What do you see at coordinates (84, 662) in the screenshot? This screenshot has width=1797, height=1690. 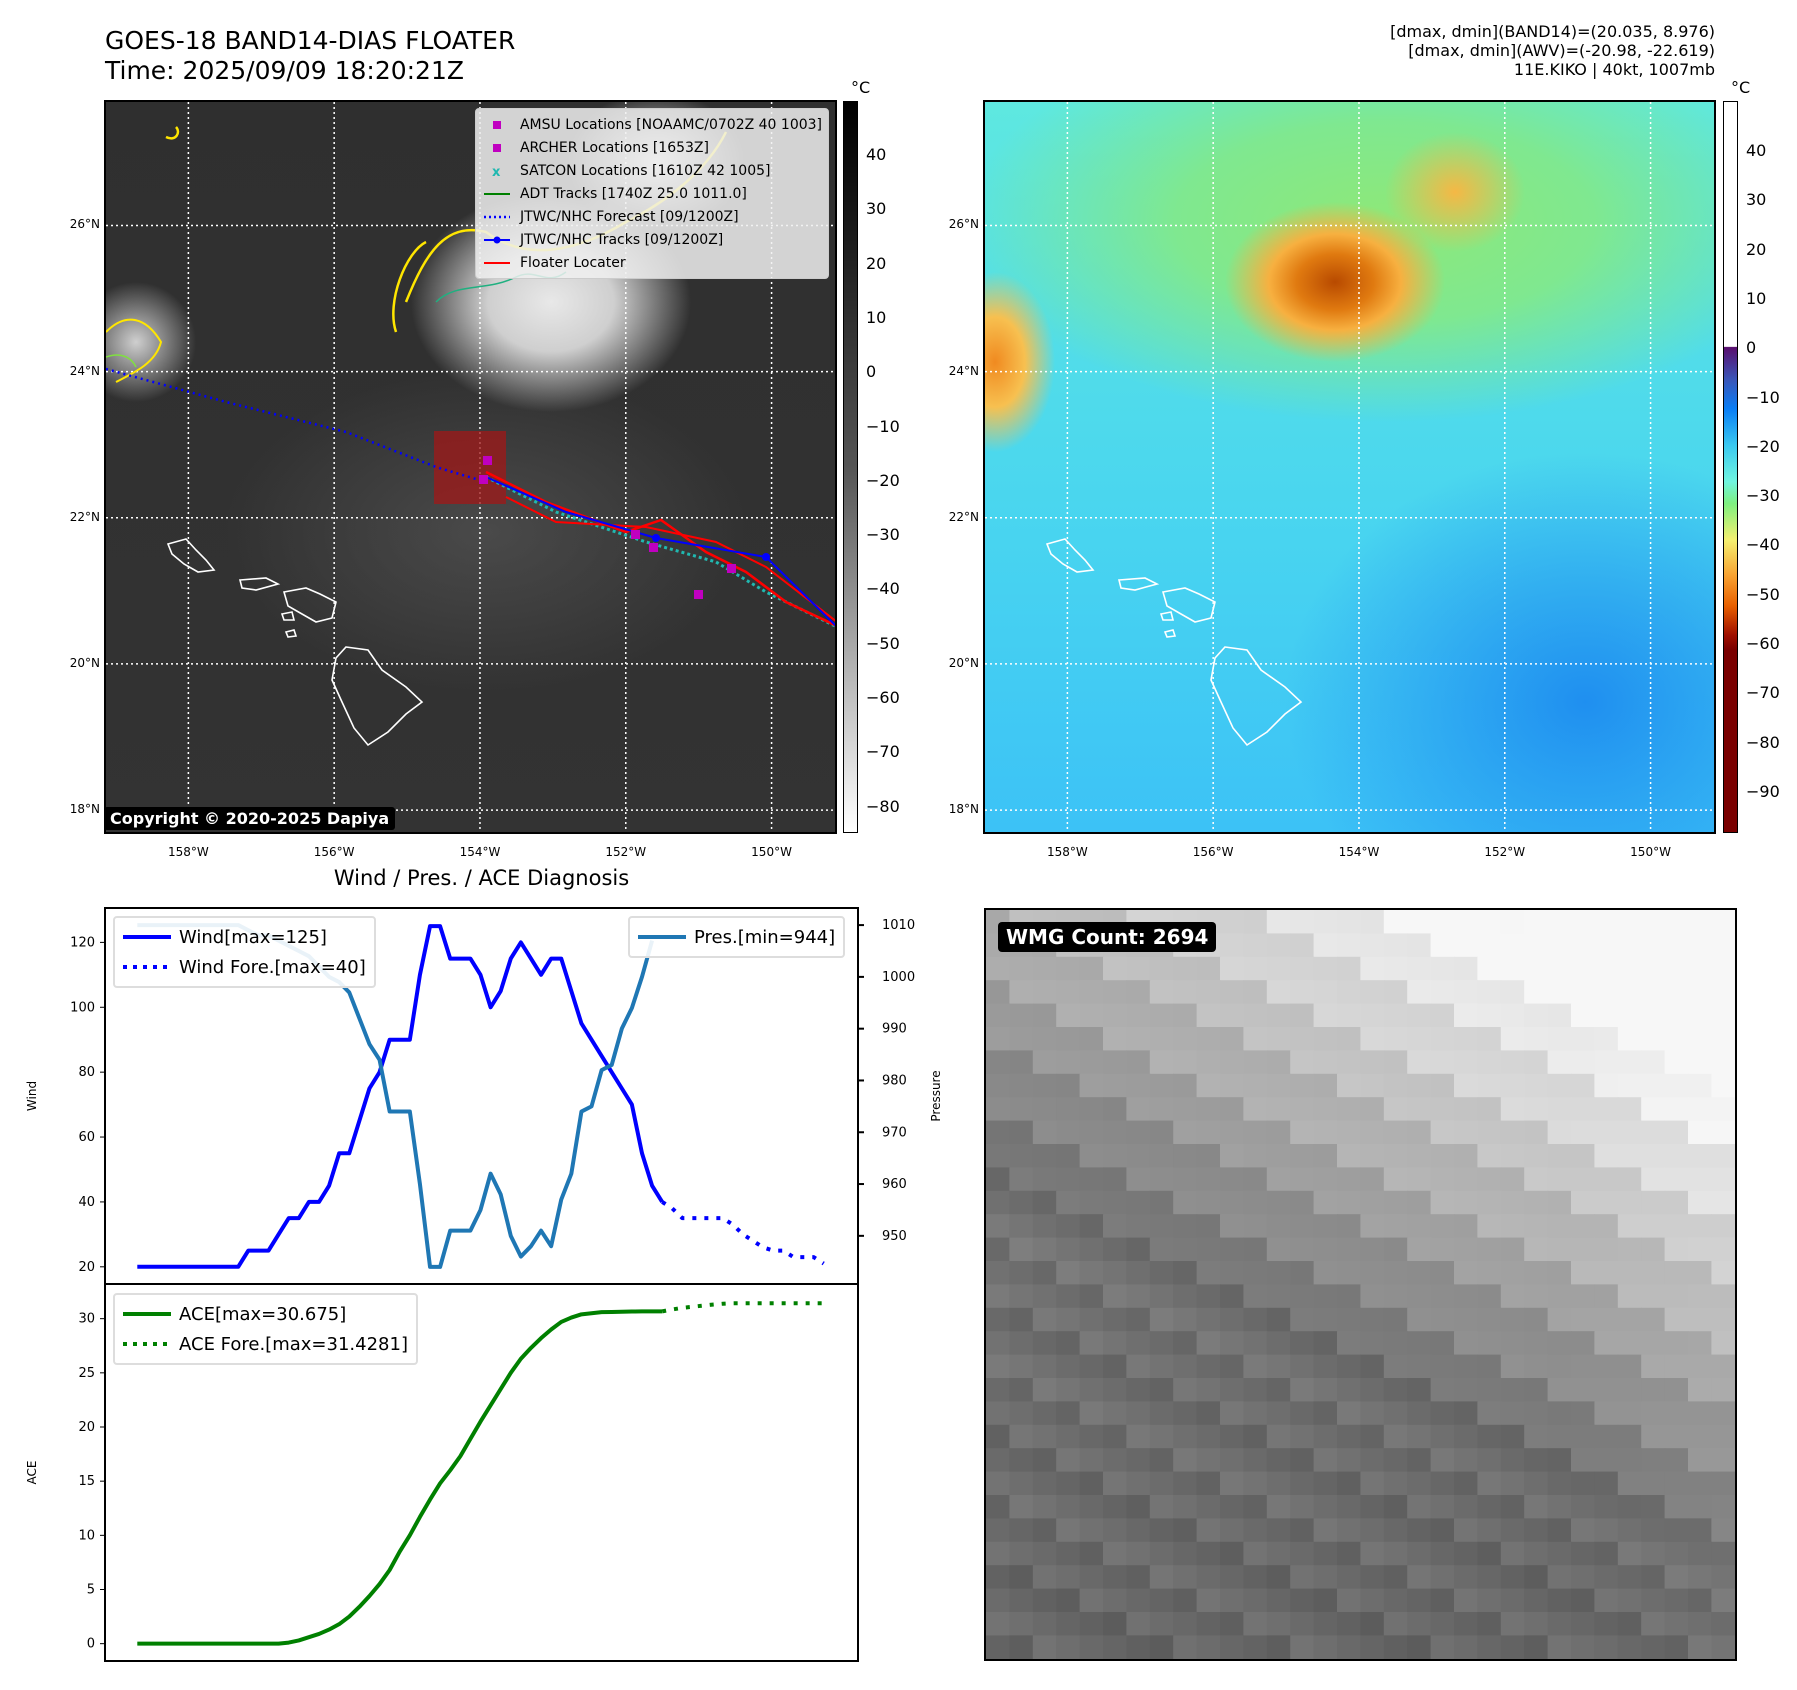 I see `lat-label: 20°N` at bounding box center [84, 662].